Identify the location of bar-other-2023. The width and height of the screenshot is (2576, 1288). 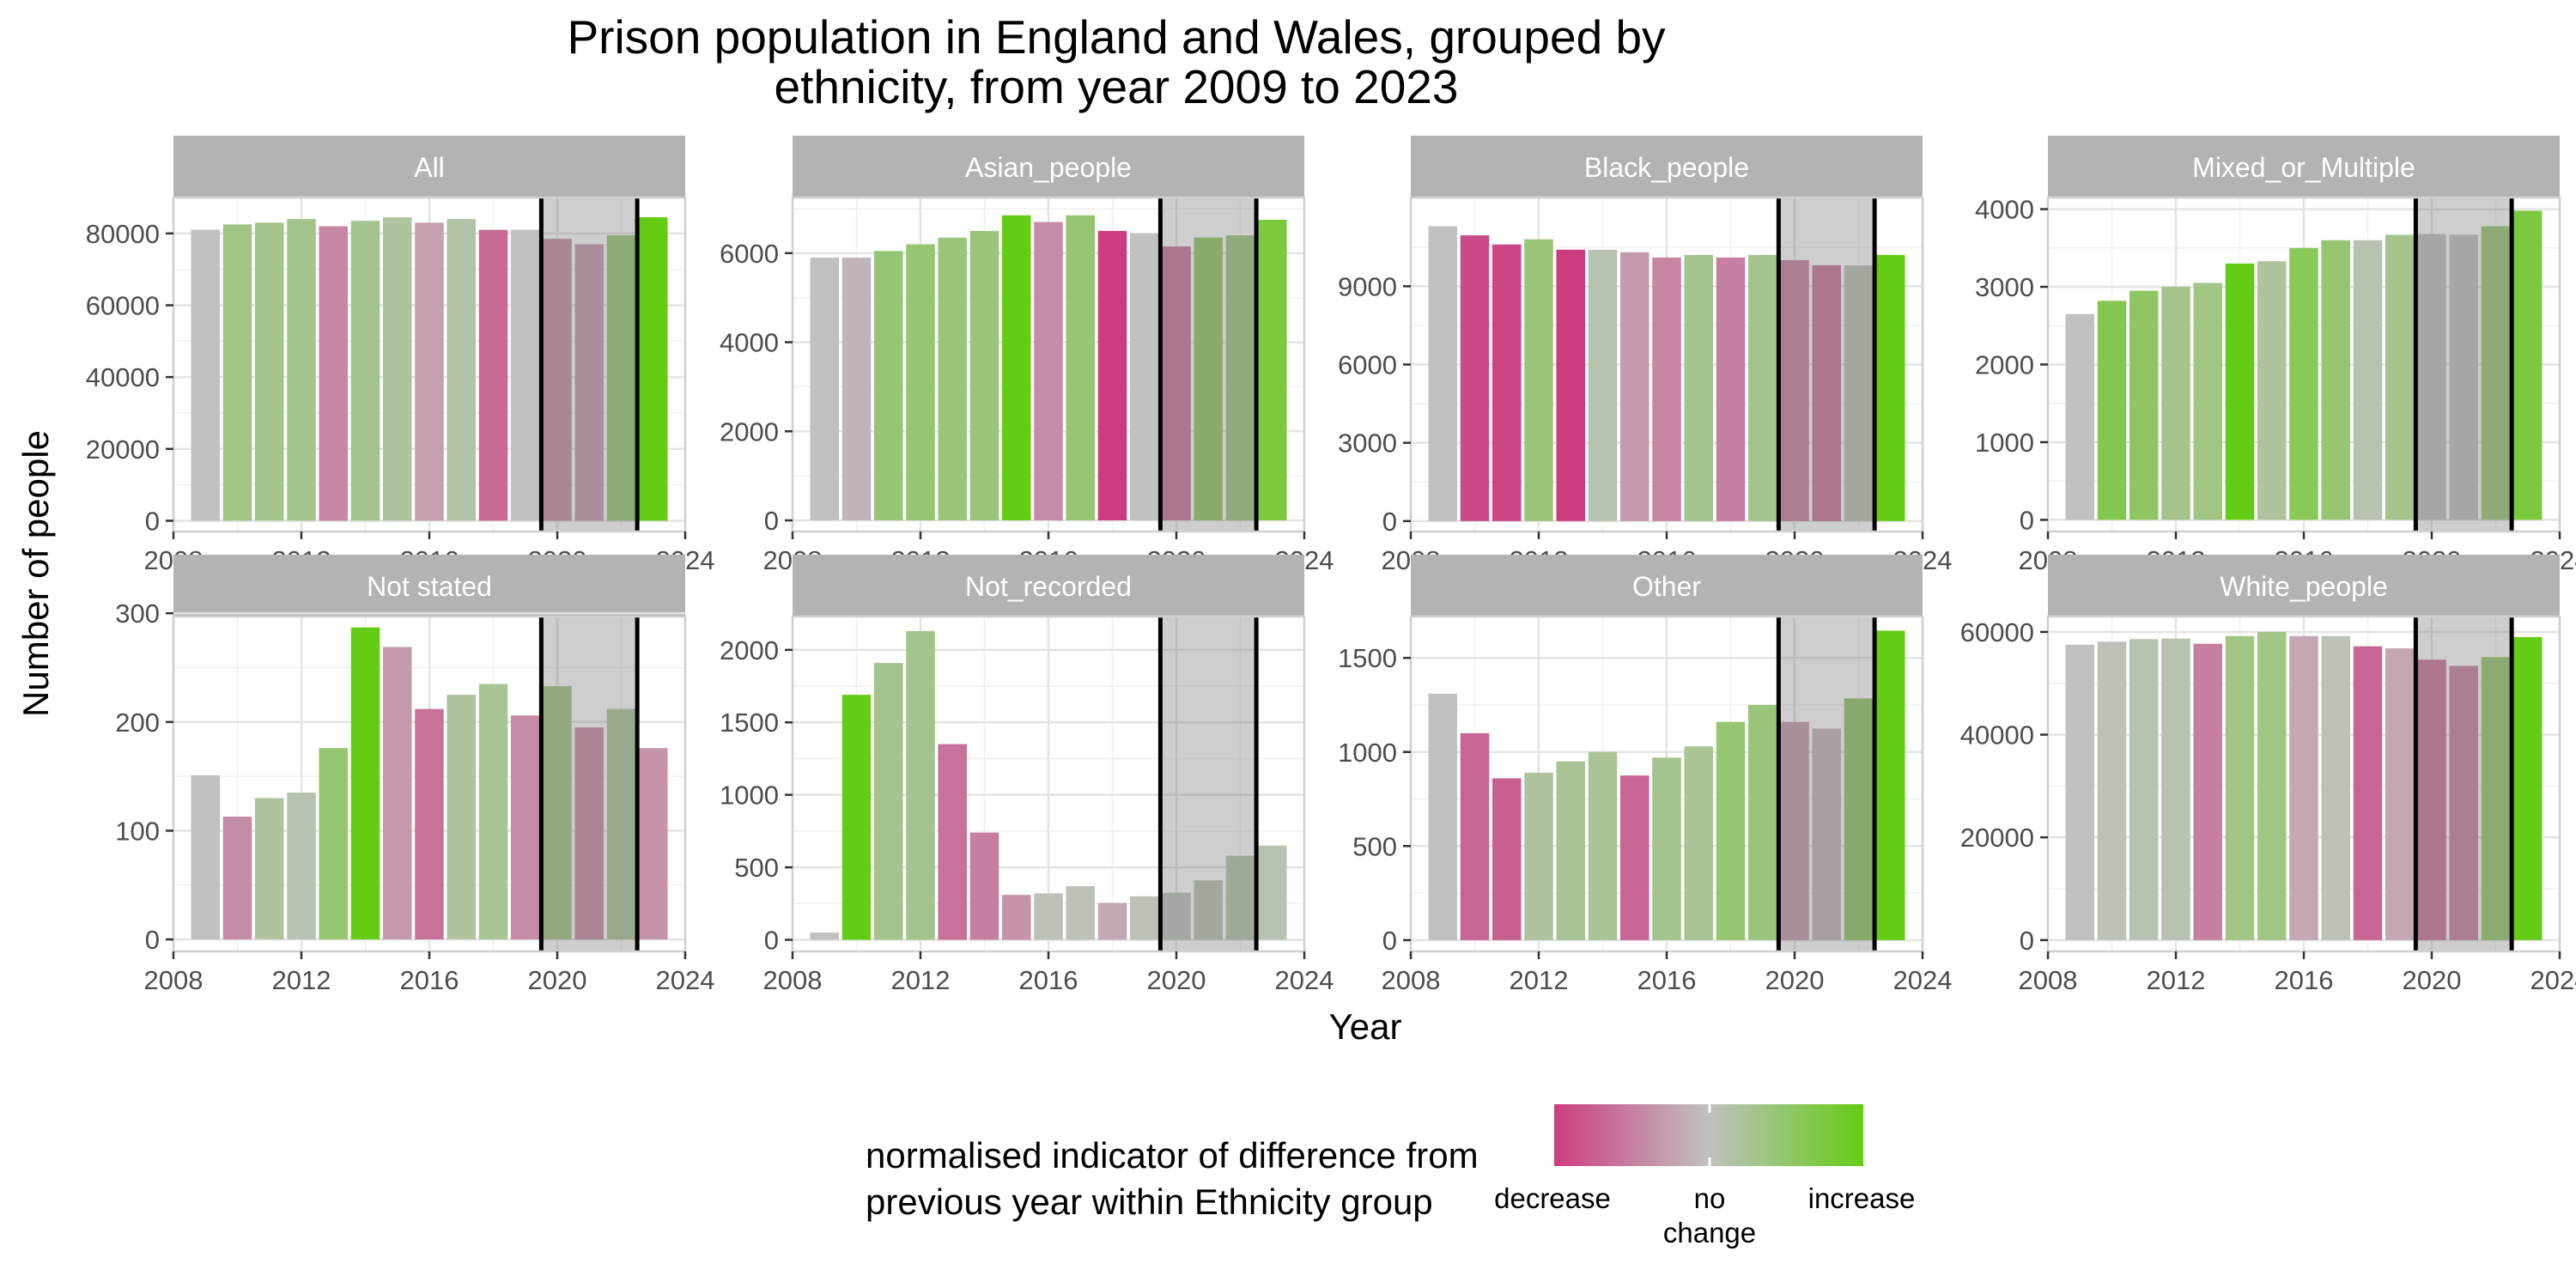
(1890, 785).